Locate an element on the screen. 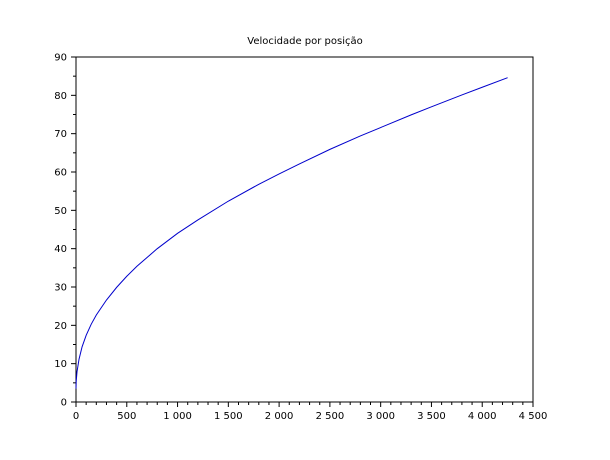 This screenshot has width=610, height=460. y-tick-label: 20 is located at coordinates (60, 326).